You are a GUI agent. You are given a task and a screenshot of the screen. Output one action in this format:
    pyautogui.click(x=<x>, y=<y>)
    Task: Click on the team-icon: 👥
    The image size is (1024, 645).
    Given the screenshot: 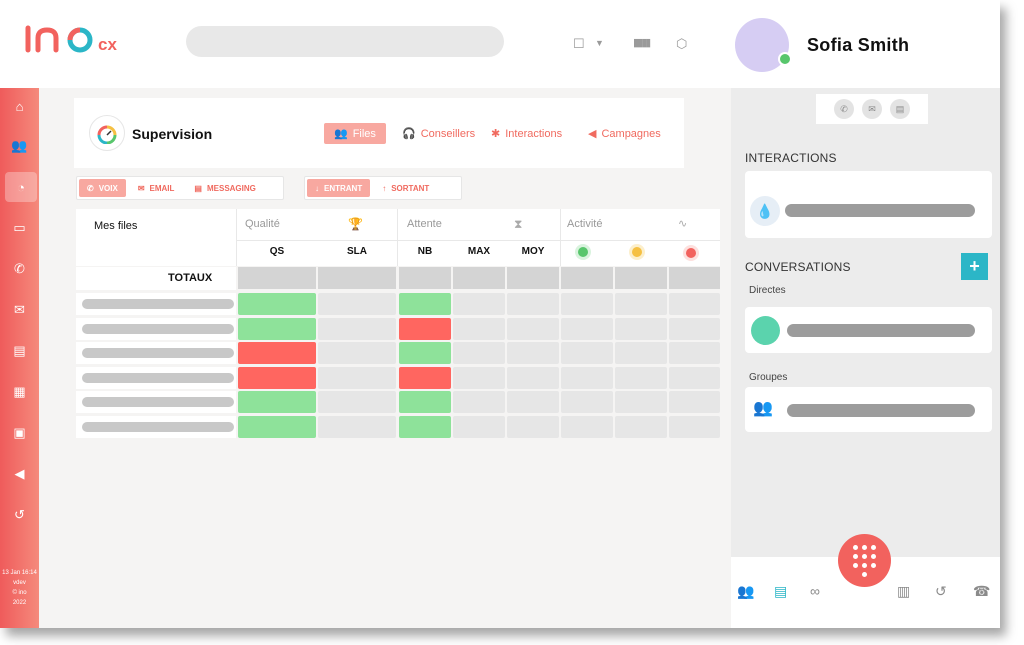 What is the action you would take?
    pyautogui.click(x=746, y=591)
    